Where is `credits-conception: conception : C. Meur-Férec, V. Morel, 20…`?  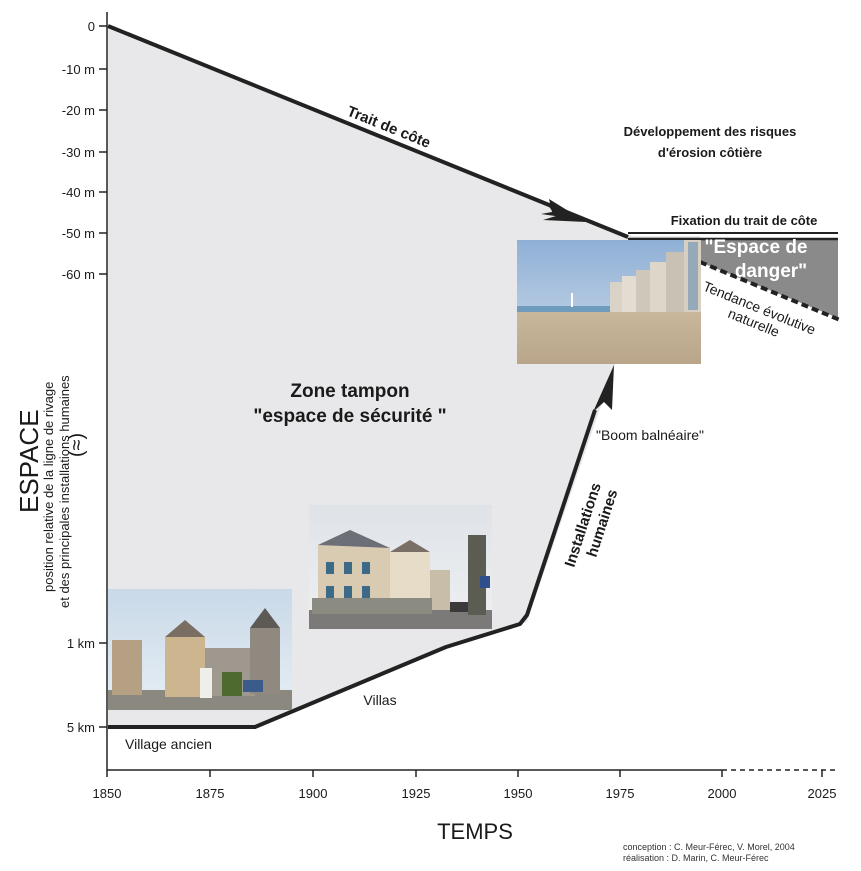
credits-conception: conception : C. Meur-Férec, V. Morel, 20… is located at coordinates (709, 847).